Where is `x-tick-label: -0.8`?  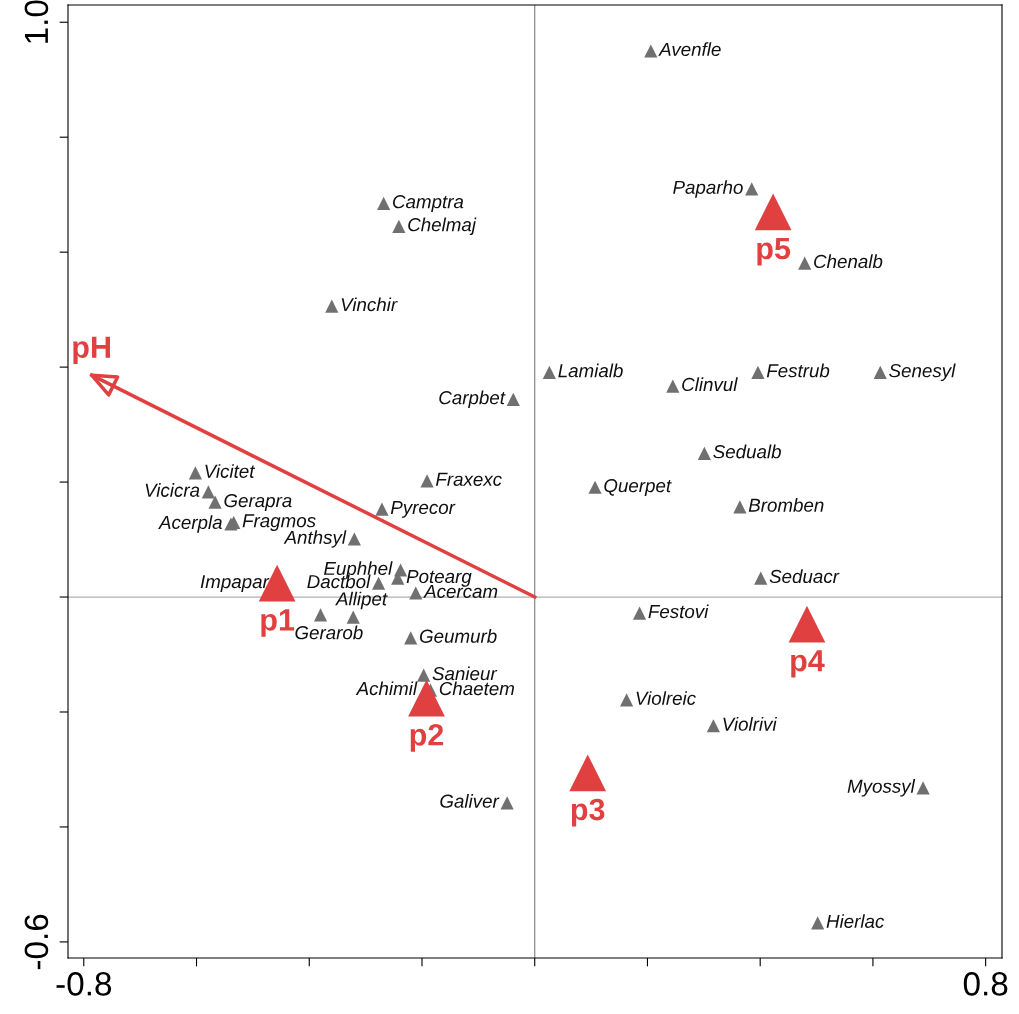 x-tick-label: -0.8 is located at coordinates (84, 984).